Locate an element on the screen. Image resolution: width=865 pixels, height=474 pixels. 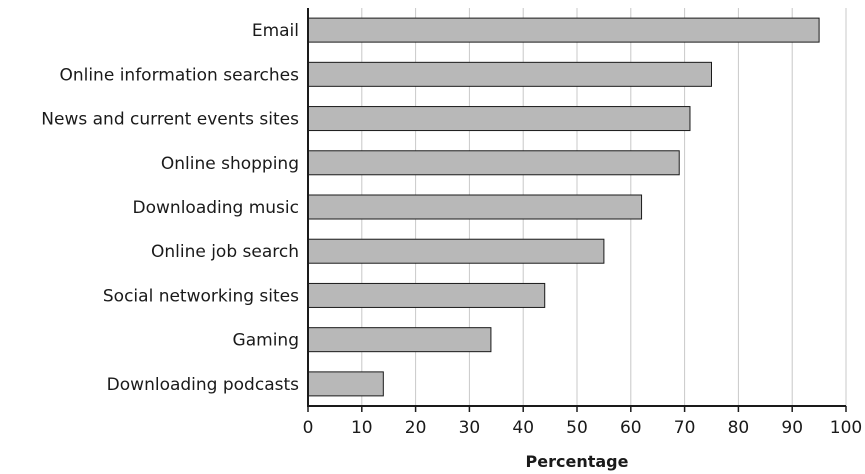
category-label: Email is located at coordinates (275, 31).